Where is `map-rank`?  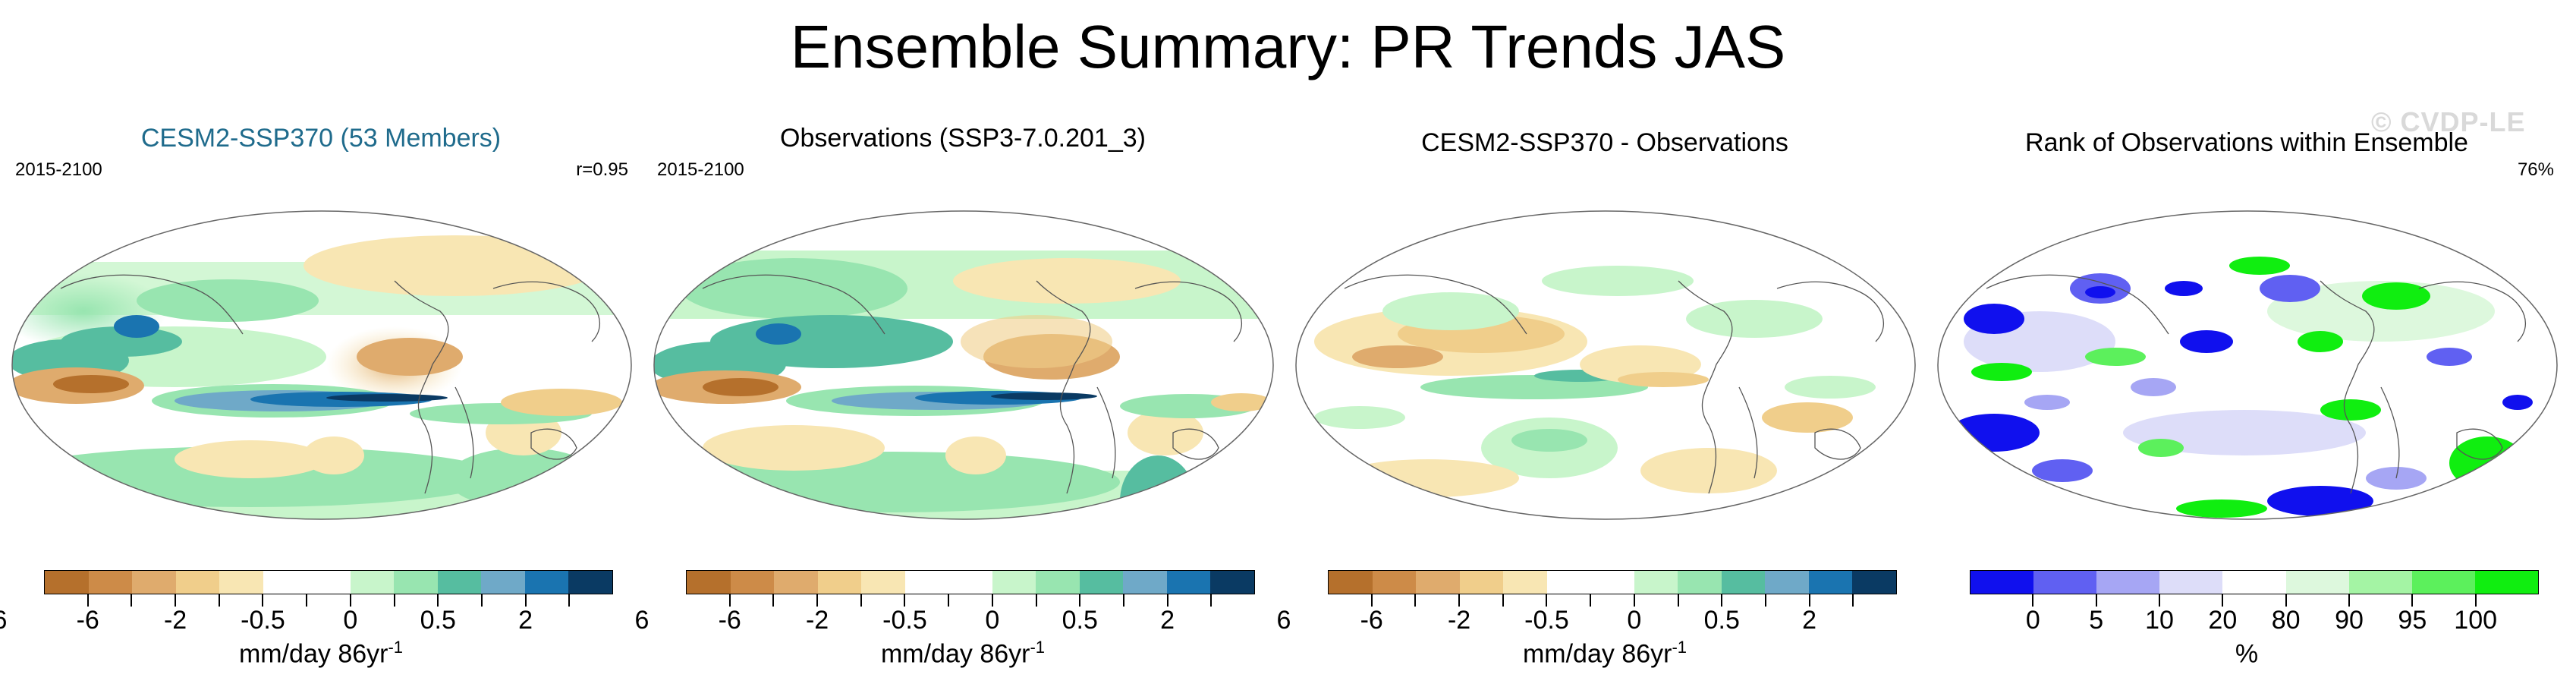
map-rank is located at coordinates (2247, 365).